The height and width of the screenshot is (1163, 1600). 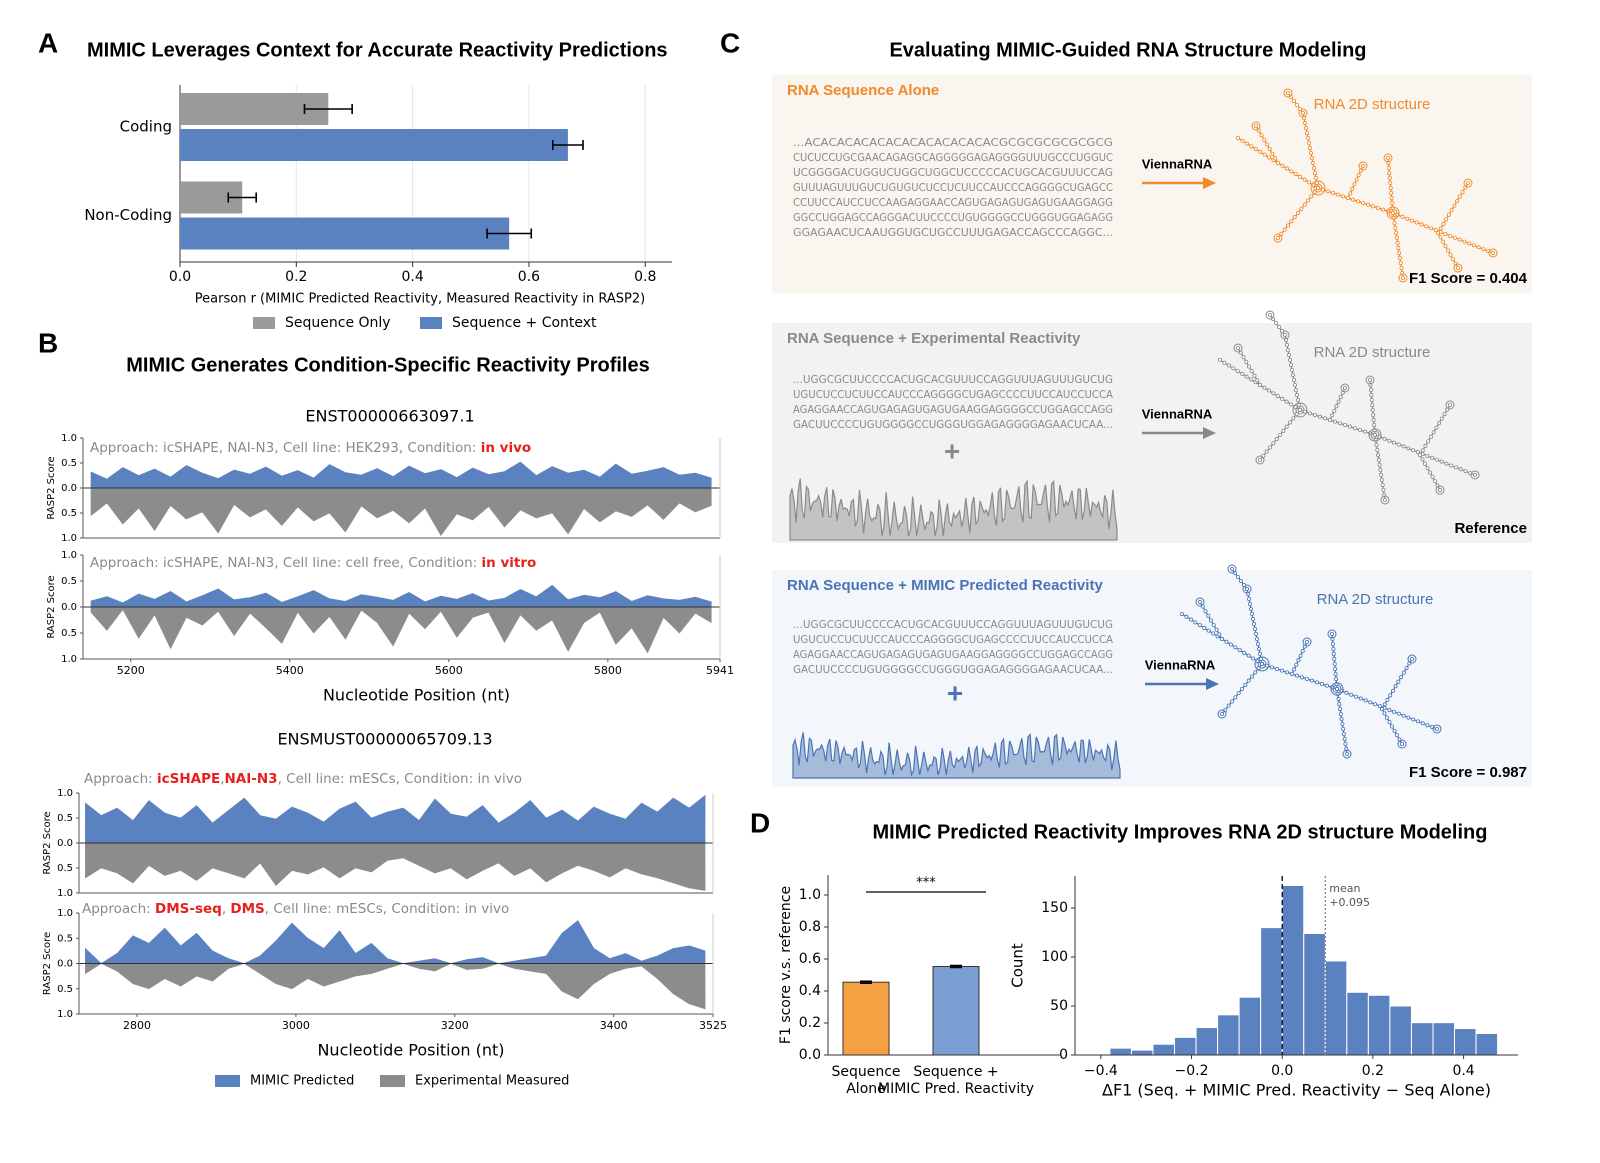 What do you see at coordinates (188, 779) in the screenshot?
I see `annotation-part: icSHAPE` at bounding box center [188, 779].